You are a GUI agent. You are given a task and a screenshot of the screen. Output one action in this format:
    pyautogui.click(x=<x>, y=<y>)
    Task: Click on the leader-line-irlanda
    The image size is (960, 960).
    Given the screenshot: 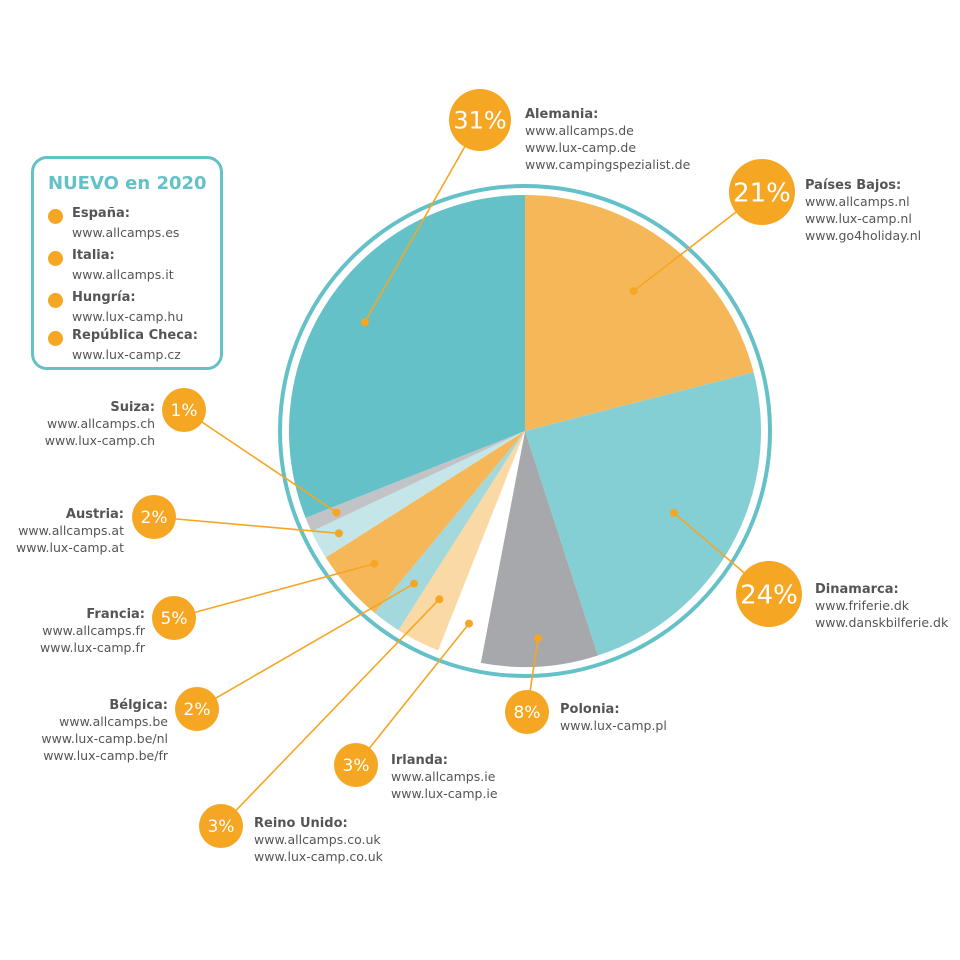 What is the action you would take?
    pyautogui.click(x=412, y=694)
    